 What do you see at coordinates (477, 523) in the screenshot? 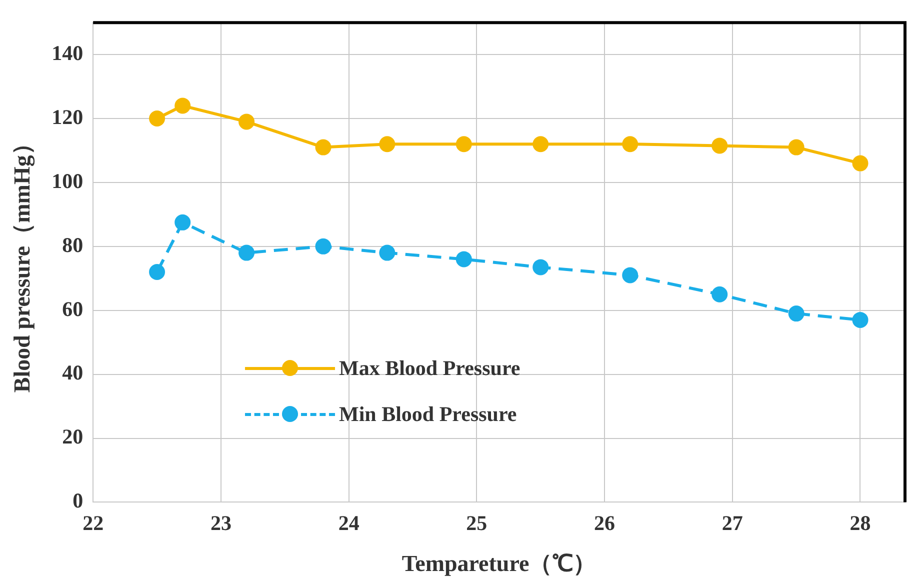
I see `x-tick-label: 25` at bounding box center [477, 523].